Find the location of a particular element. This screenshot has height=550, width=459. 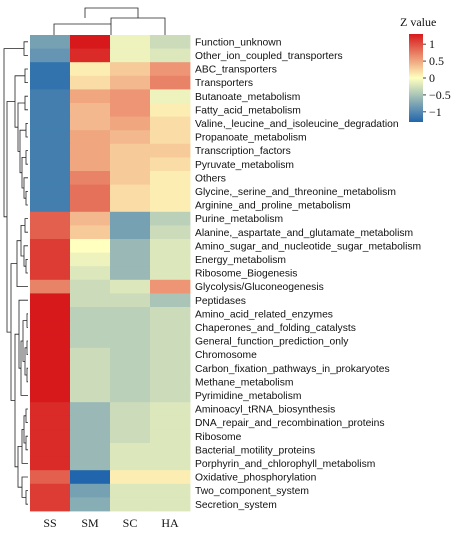

row-label: Function_unknown is located at coordinates (238, 42).